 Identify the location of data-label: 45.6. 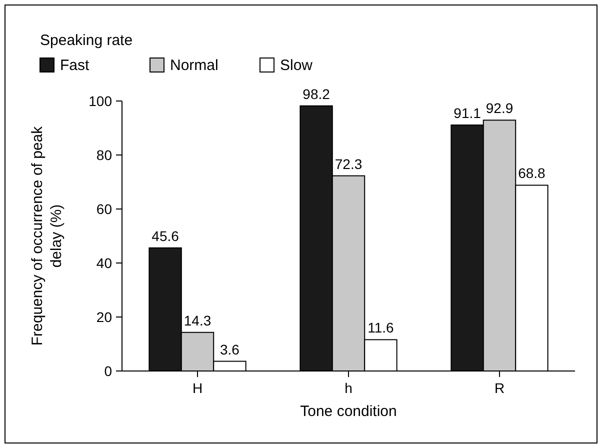
(166, 236).